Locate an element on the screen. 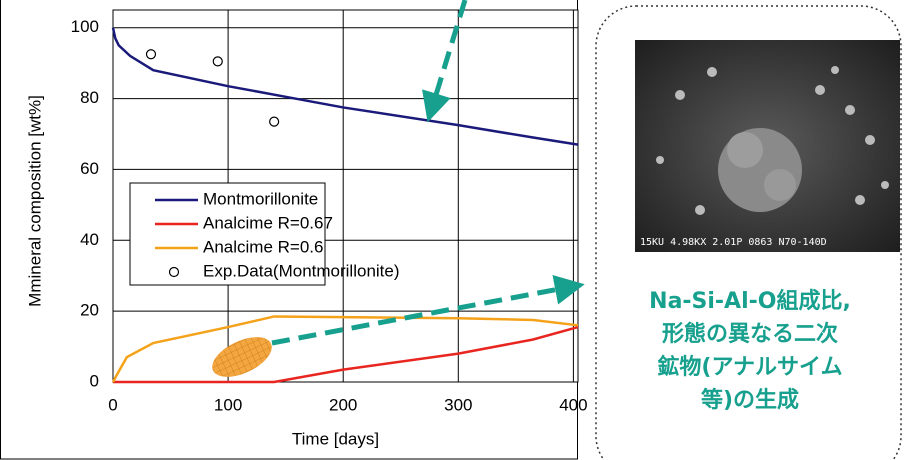  legend-label: Analcime R=0.6 is located at coordinates (263, 246).